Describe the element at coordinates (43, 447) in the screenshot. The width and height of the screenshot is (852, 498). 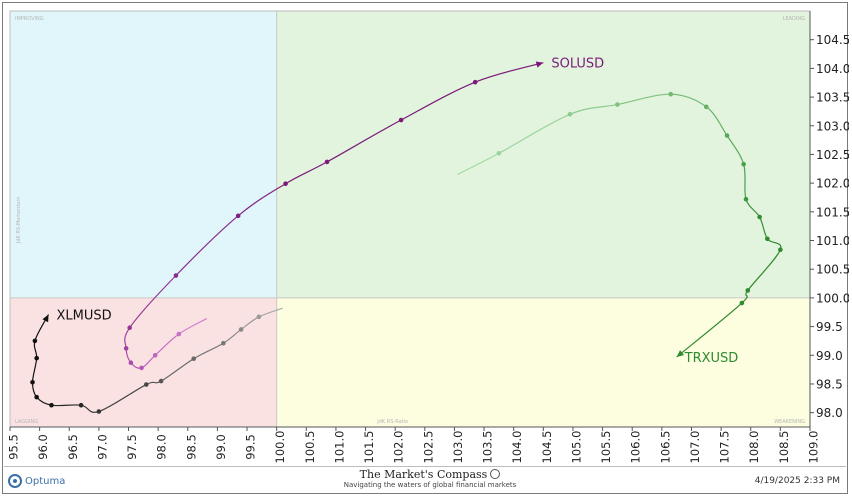
I see `x-tick-label: 96.0` at that location.